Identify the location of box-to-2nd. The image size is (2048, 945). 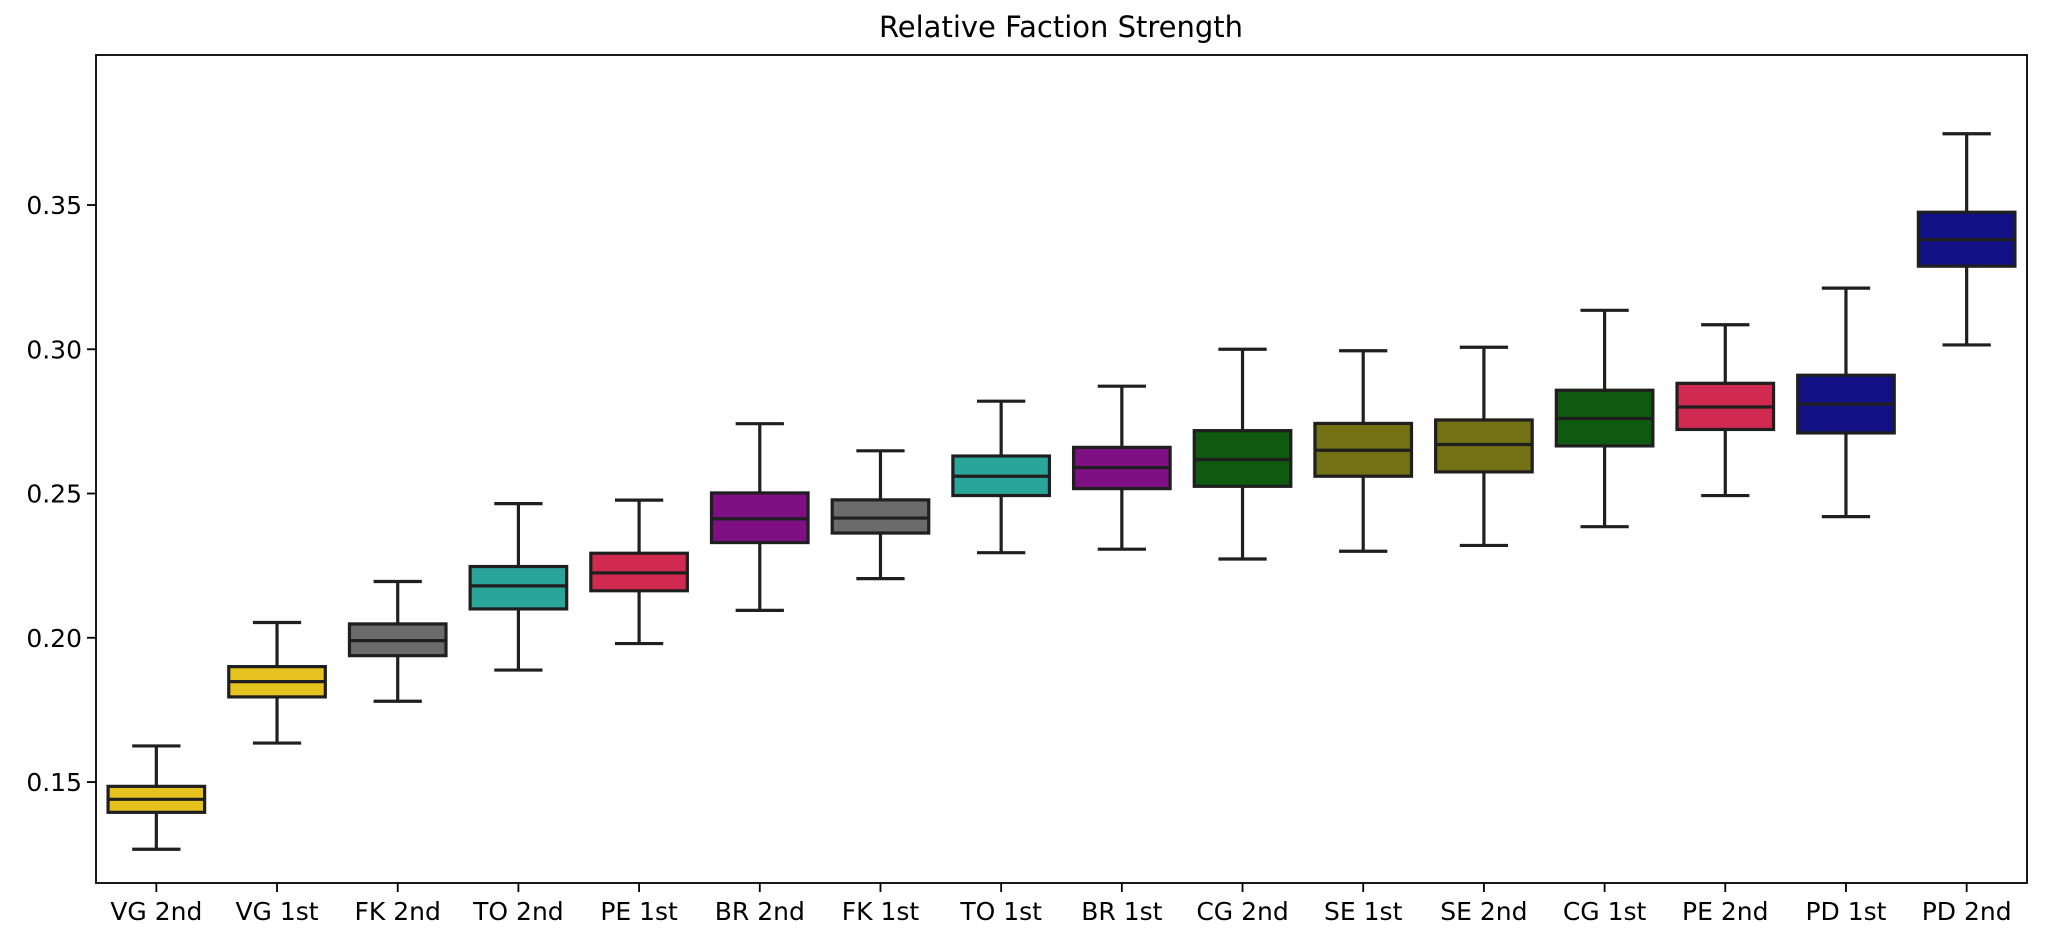
(518, 587).